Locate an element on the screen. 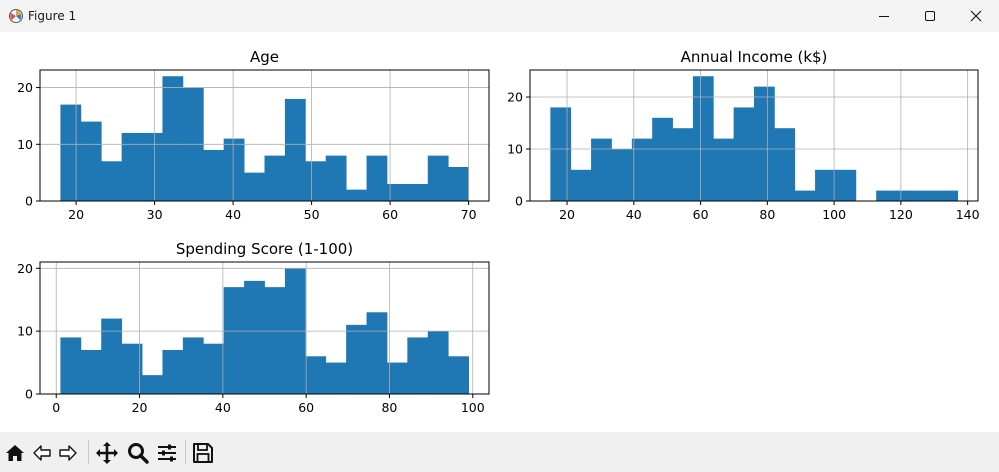 The width and height of the screenshot is (999, 472). zoom-button is located at coordinates (138, 453).